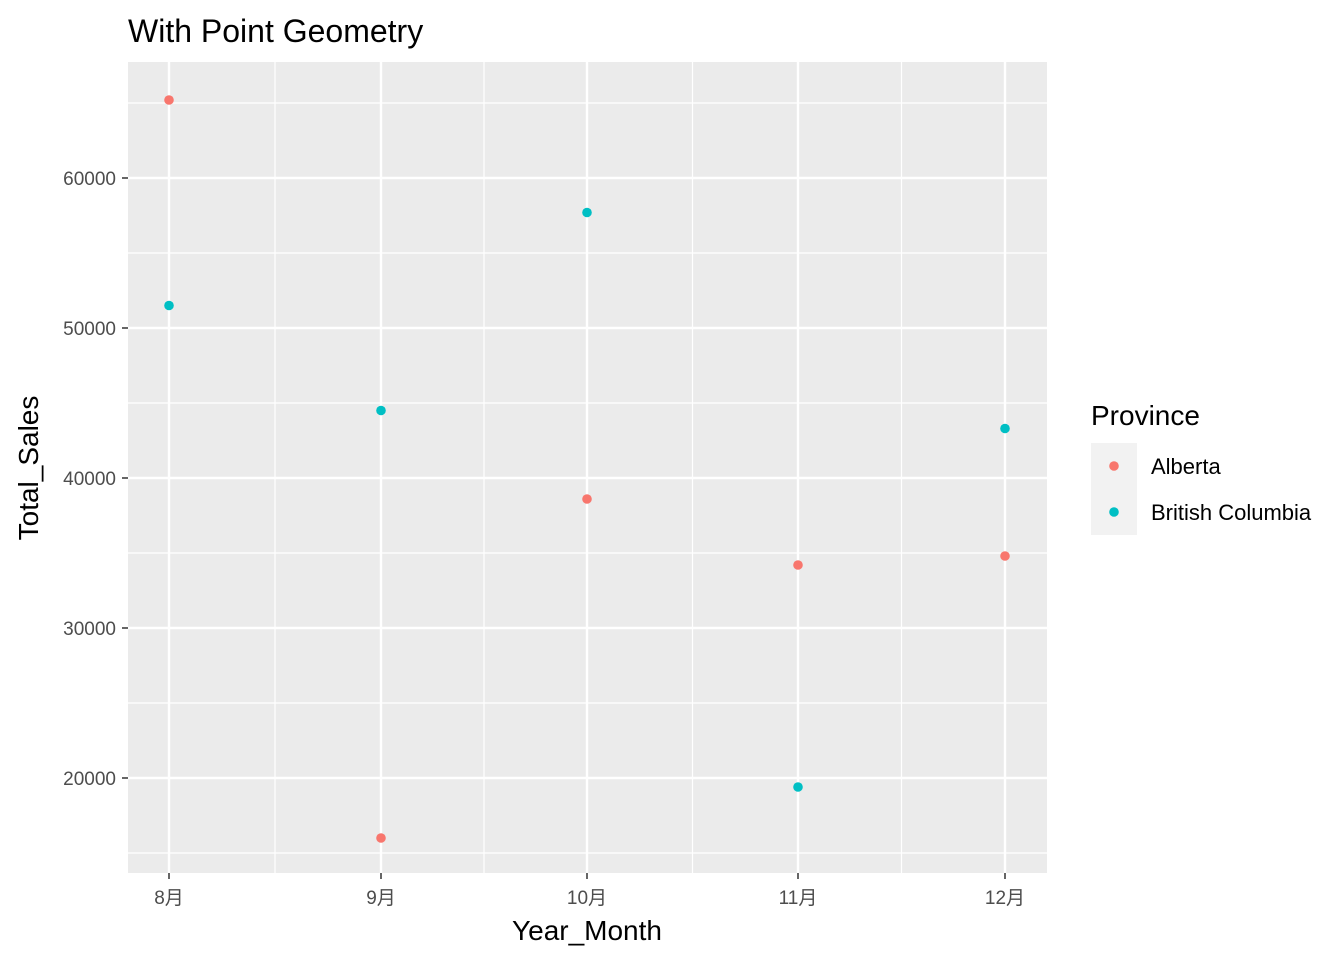 This screenshot has height=960, width=1344. Describe the element at coordinates (1186, 466) in the screenshot. I see `legend-label: Alberta` at that location.